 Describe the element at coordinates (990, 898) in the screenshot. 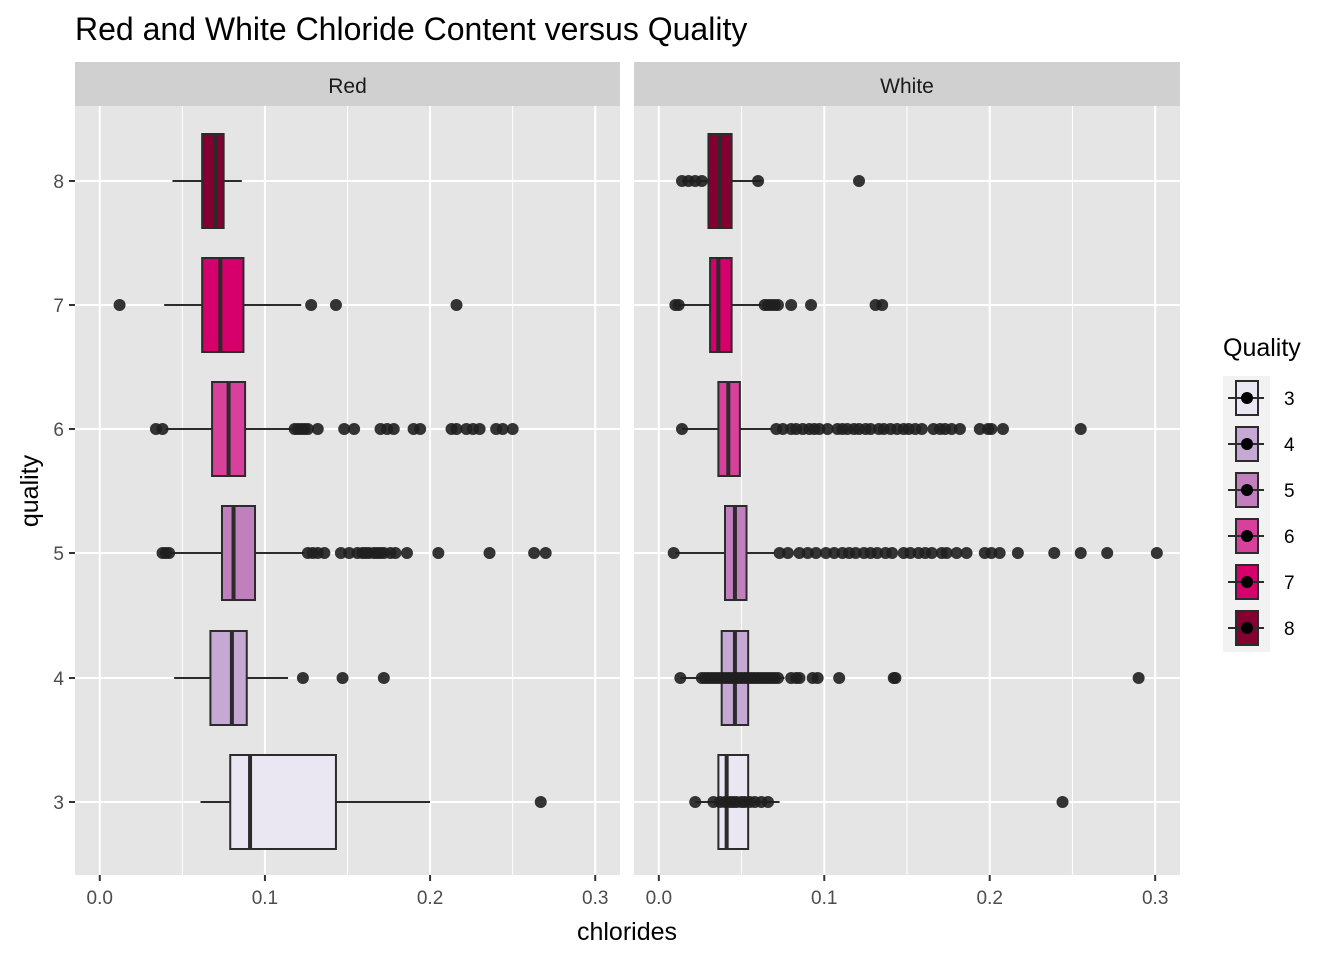

I see `x-tick-label: 0.2` at that location.